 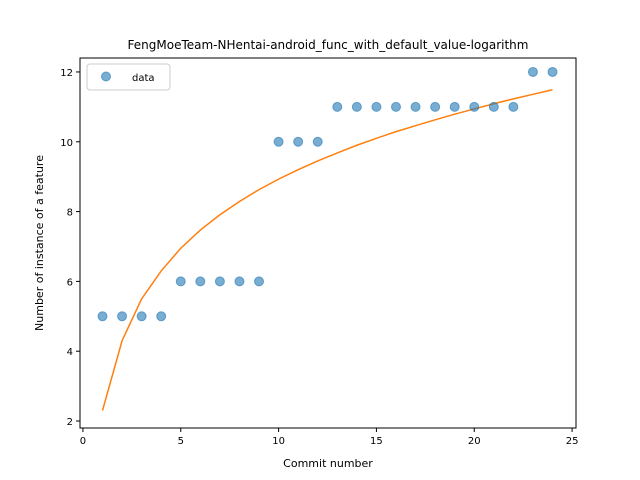 What do you see at coordinates (70, 213) in the screenshot?
I see `y-tick-label: 8` at bounding box center [70, 213].